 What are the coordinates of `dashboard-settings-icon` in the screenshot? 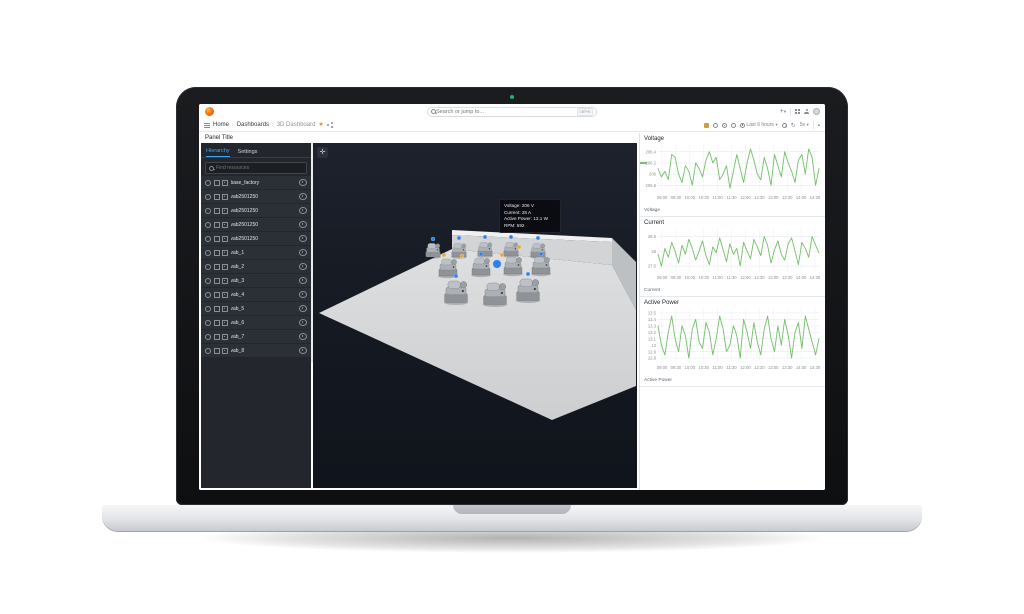 It's located at (724, 125).